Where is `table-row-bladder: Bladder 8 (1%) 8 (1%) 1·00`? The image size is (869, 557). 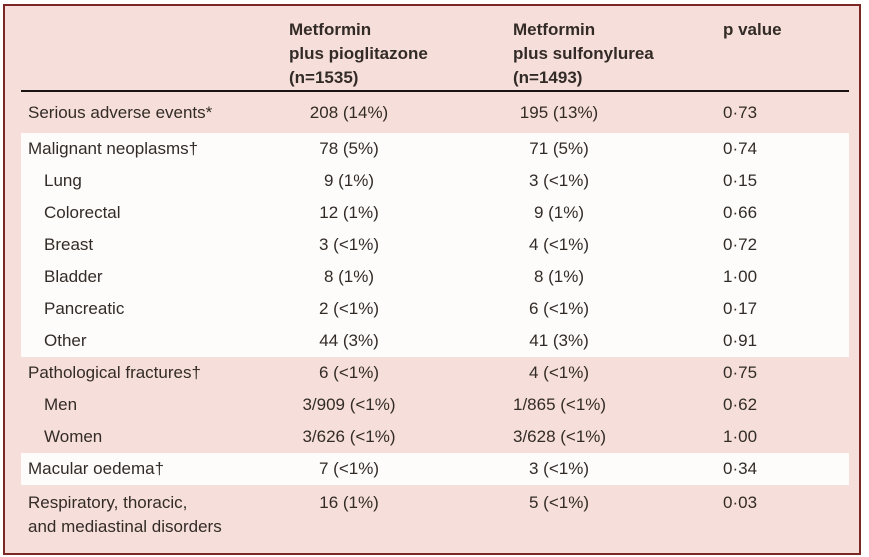
table-row-bladder: Bladder 8 (1%) 8 (1%) 1·00 is located at coordinates (435, 277).